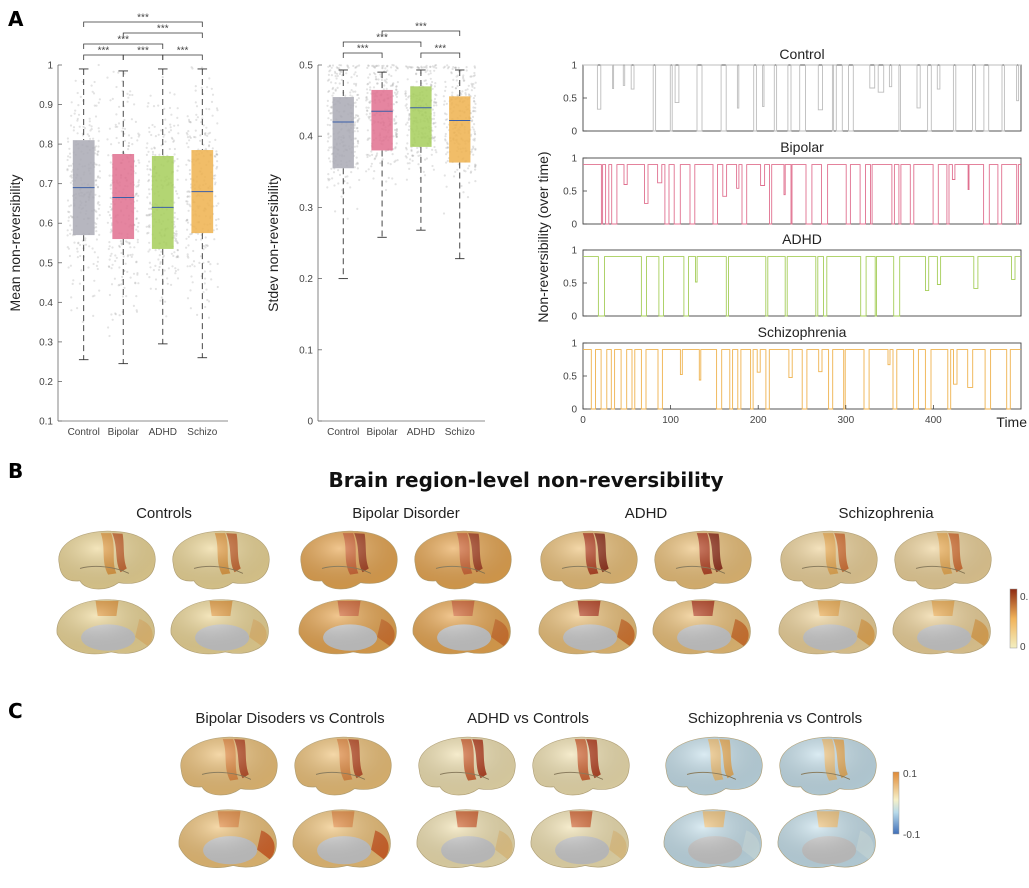  Describe the element at coordinates (802, 283) in the screenshot. I see `plot-frame` at that location.